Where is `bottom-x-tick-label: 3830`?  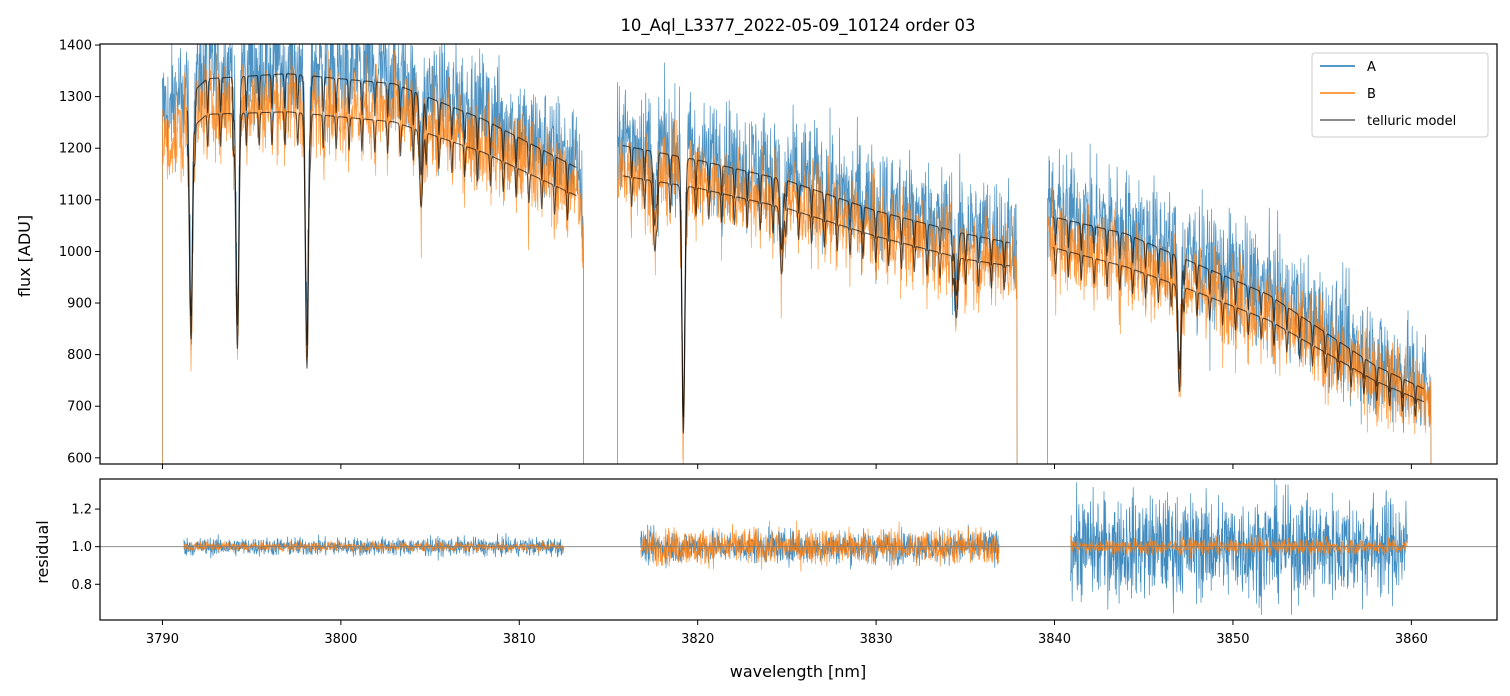
bottom-x-tick-label: 3830 is located at coordinates (876, 639).